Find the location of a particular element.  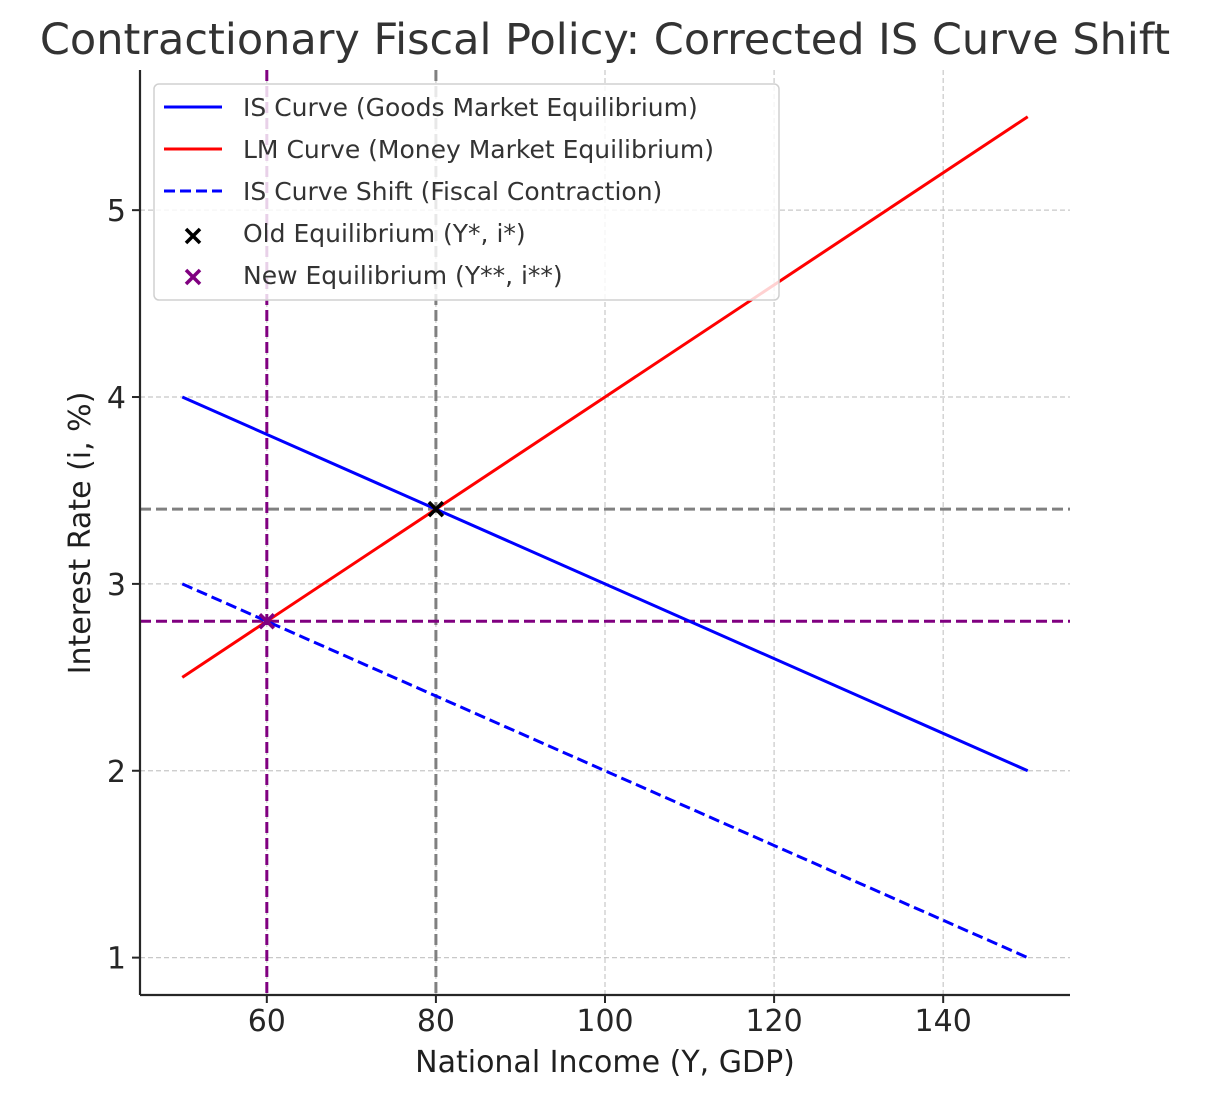

x-tick-label-80: 80 is located at coordinates (436, 1021).